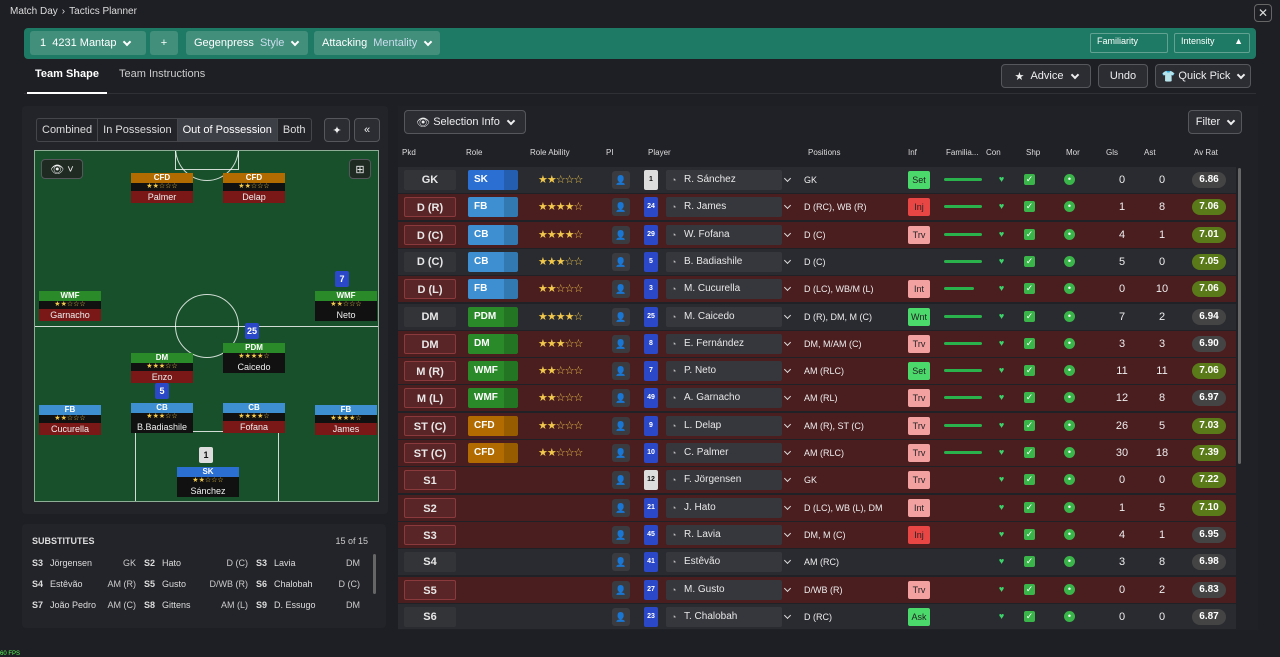  I want to click on pitch-player-card: FB ★★☆☆☆ Cucurella, so click(70, 420).